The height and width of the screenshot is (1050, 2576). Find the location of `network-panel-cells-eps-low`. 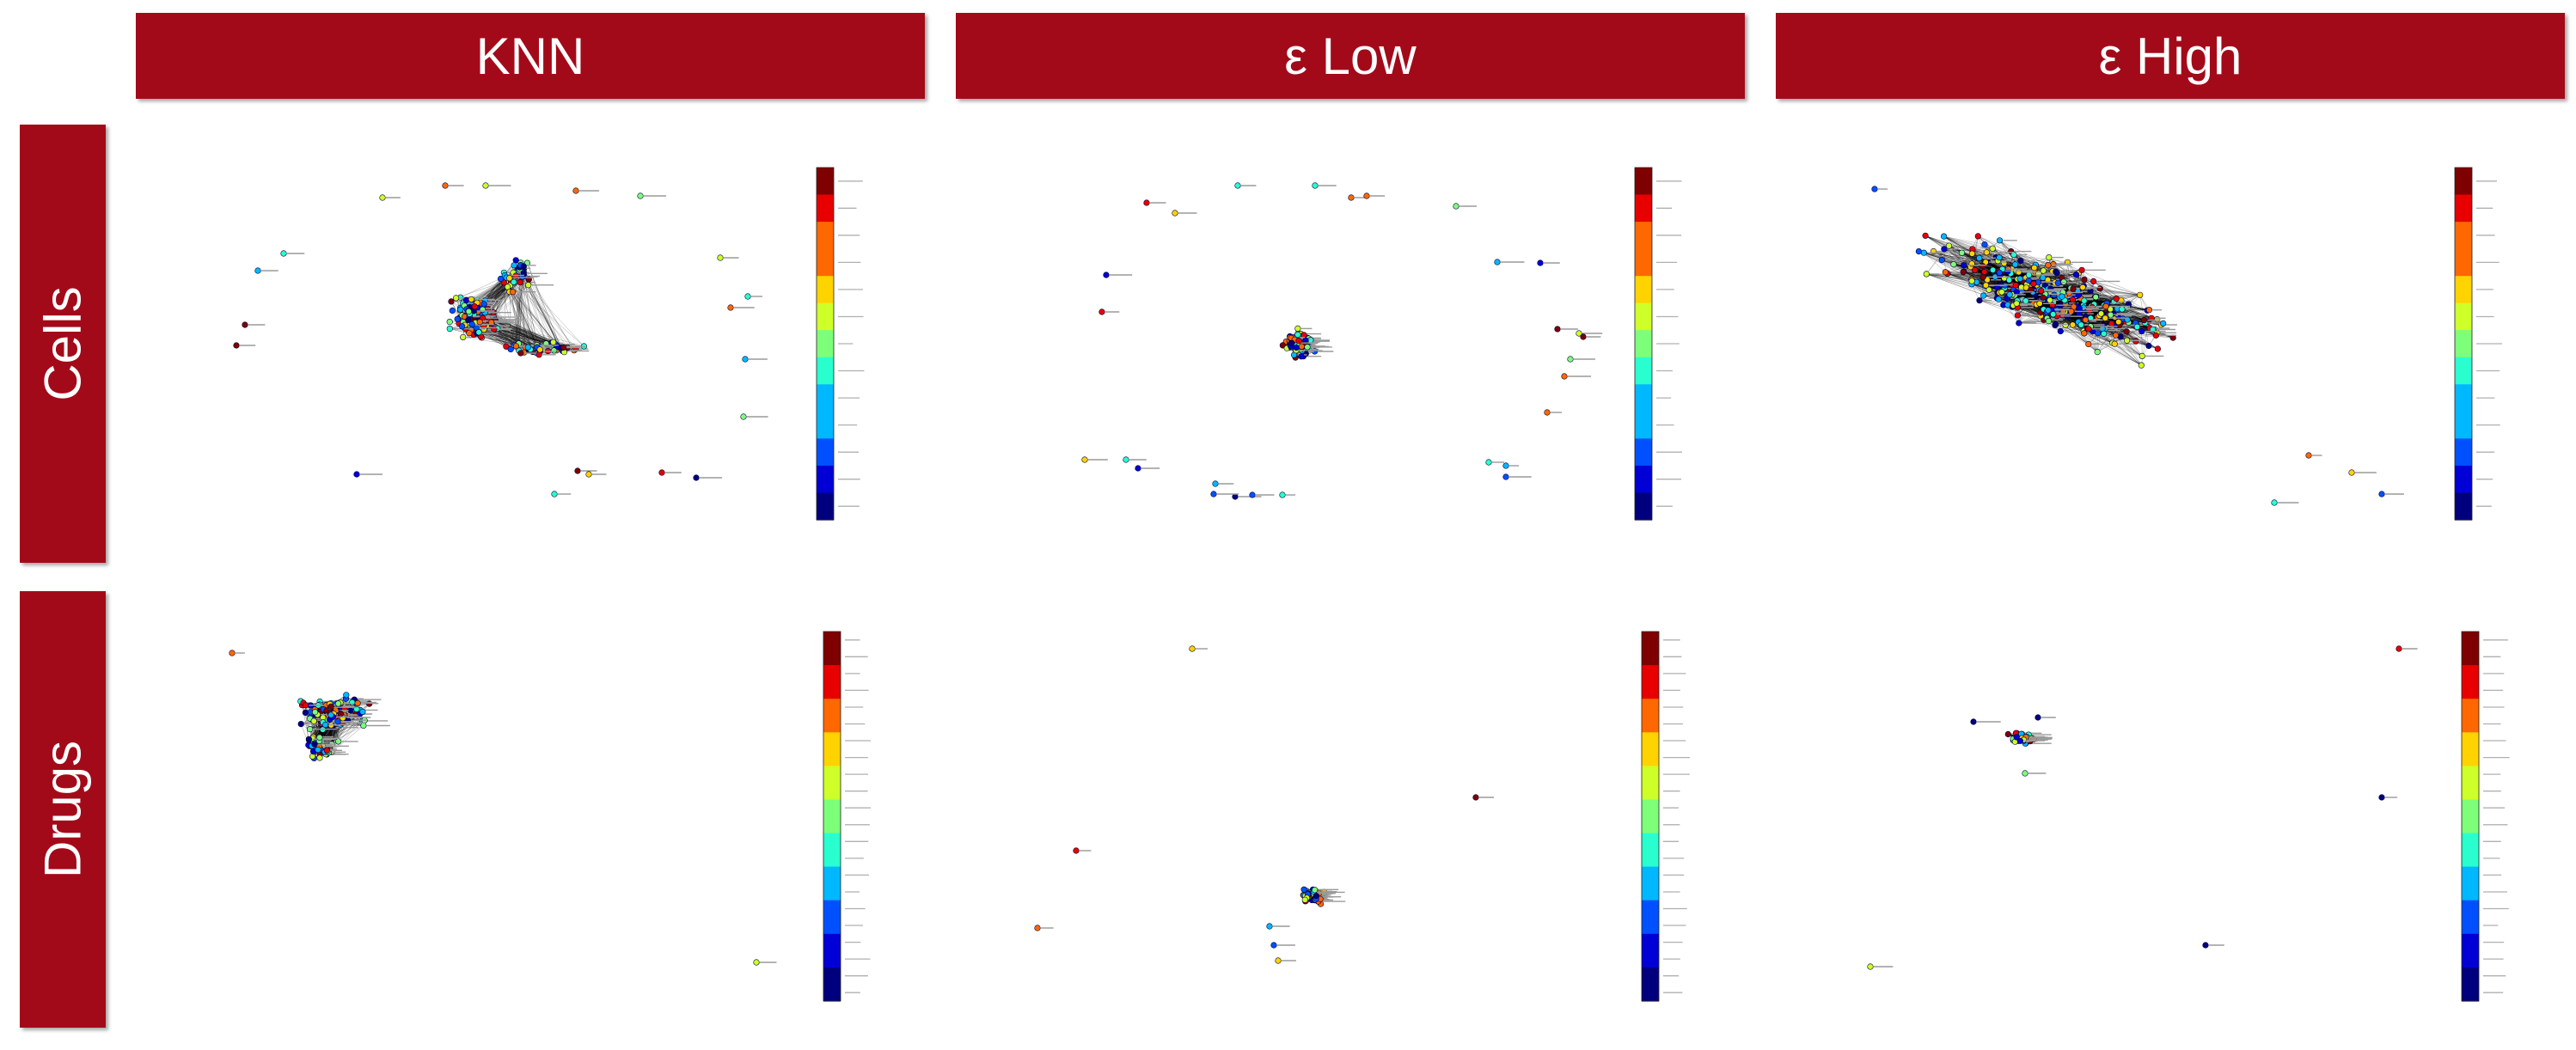

network-panel-cells-eps-low is located at coordinates (1342, 344).